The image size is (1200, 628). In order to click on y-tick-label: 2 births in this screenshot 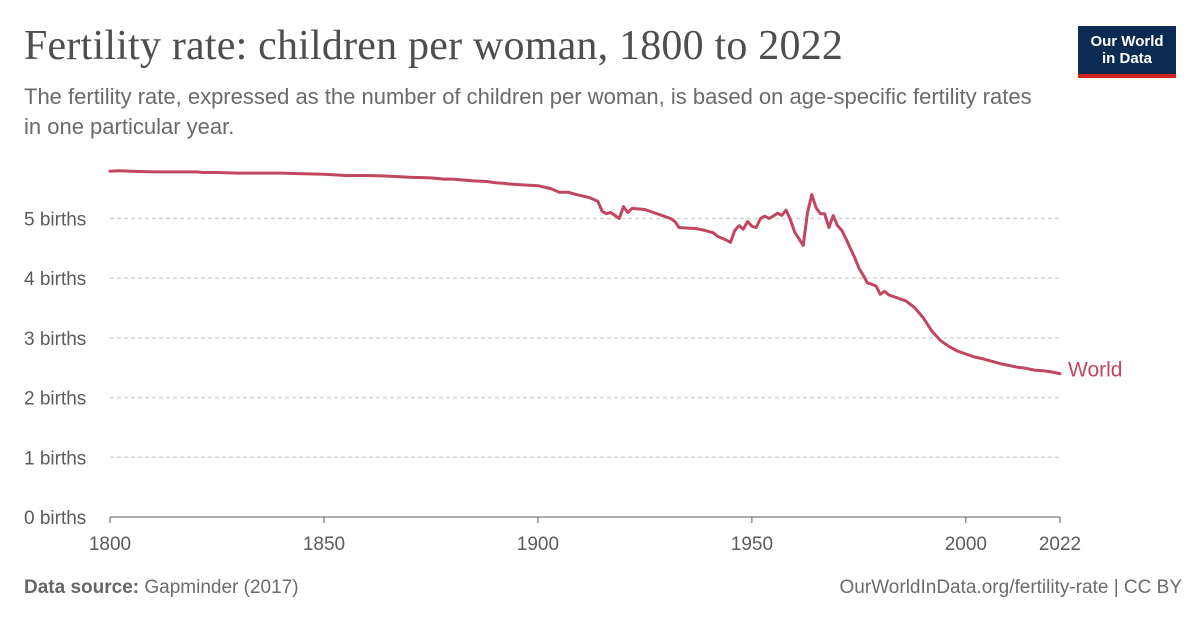, I will do `click(55, 399)`.